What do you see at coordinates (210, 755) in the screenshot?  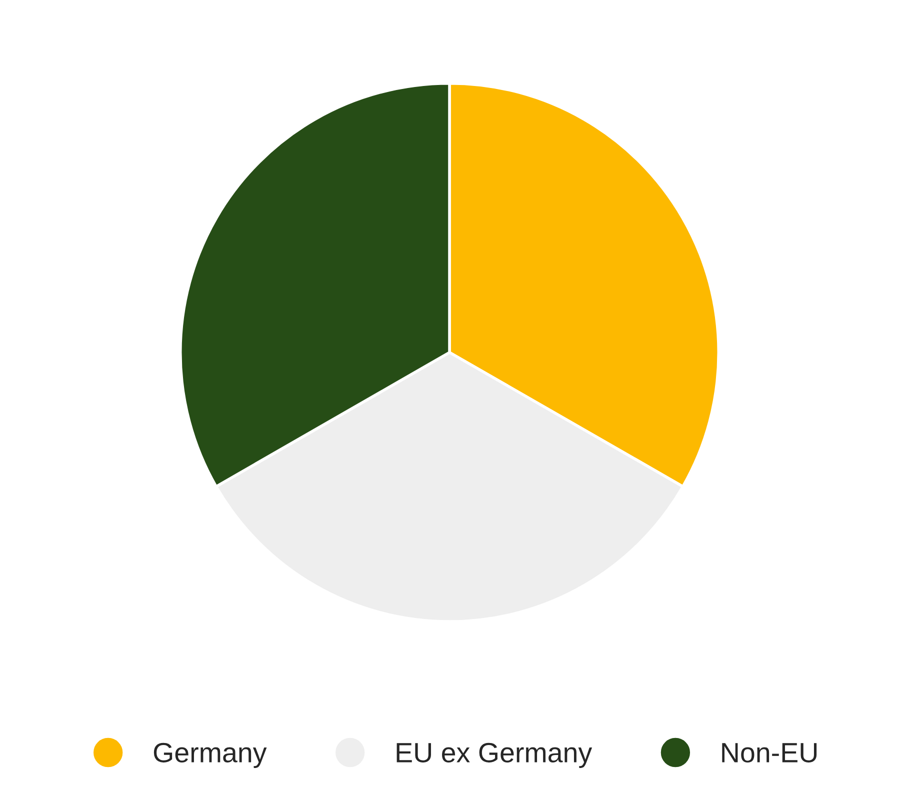 I see `legend-label: Germany` at bounding box center [210, 755].